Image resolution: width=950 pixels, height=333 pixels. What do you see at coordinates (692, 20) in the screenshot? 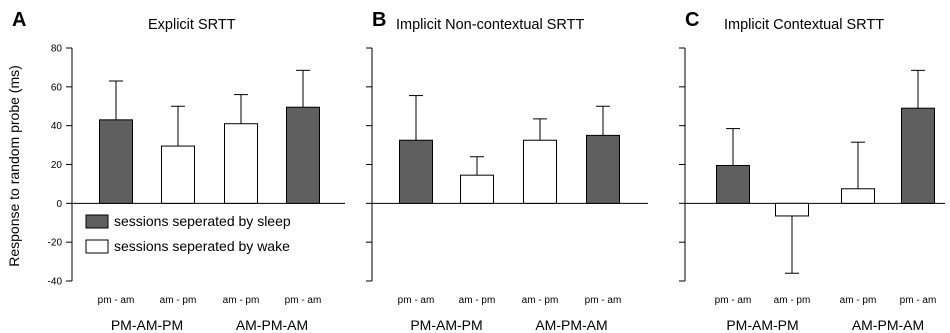
I see `panel-letter: C` at bounding box center [692, 20].